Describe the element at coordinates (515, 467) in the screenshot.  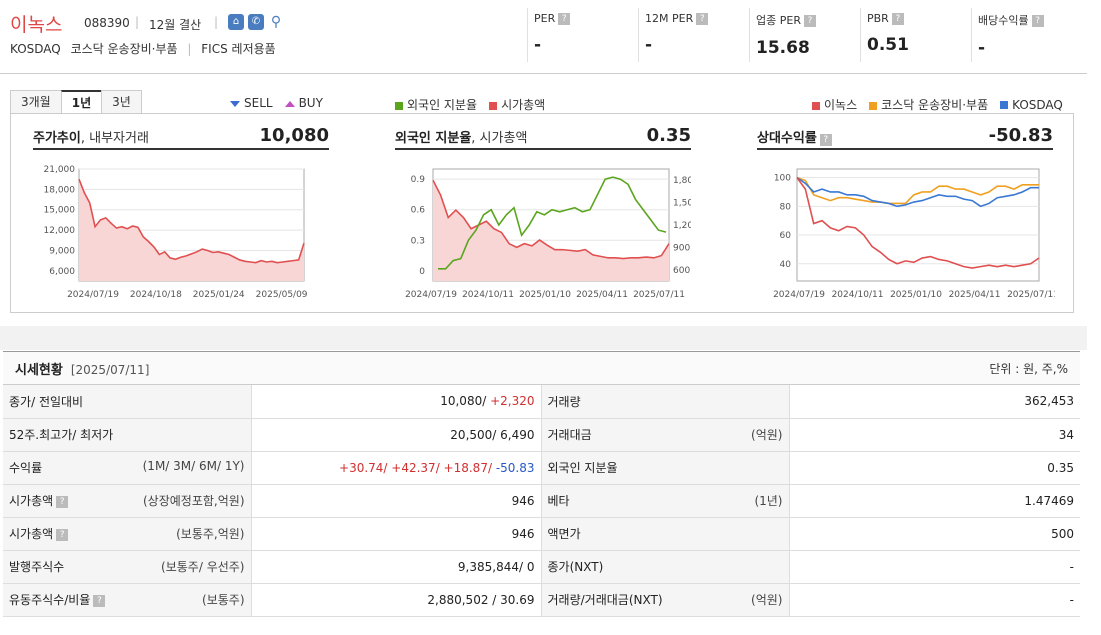
I see `return-value: -50.83` at that location.